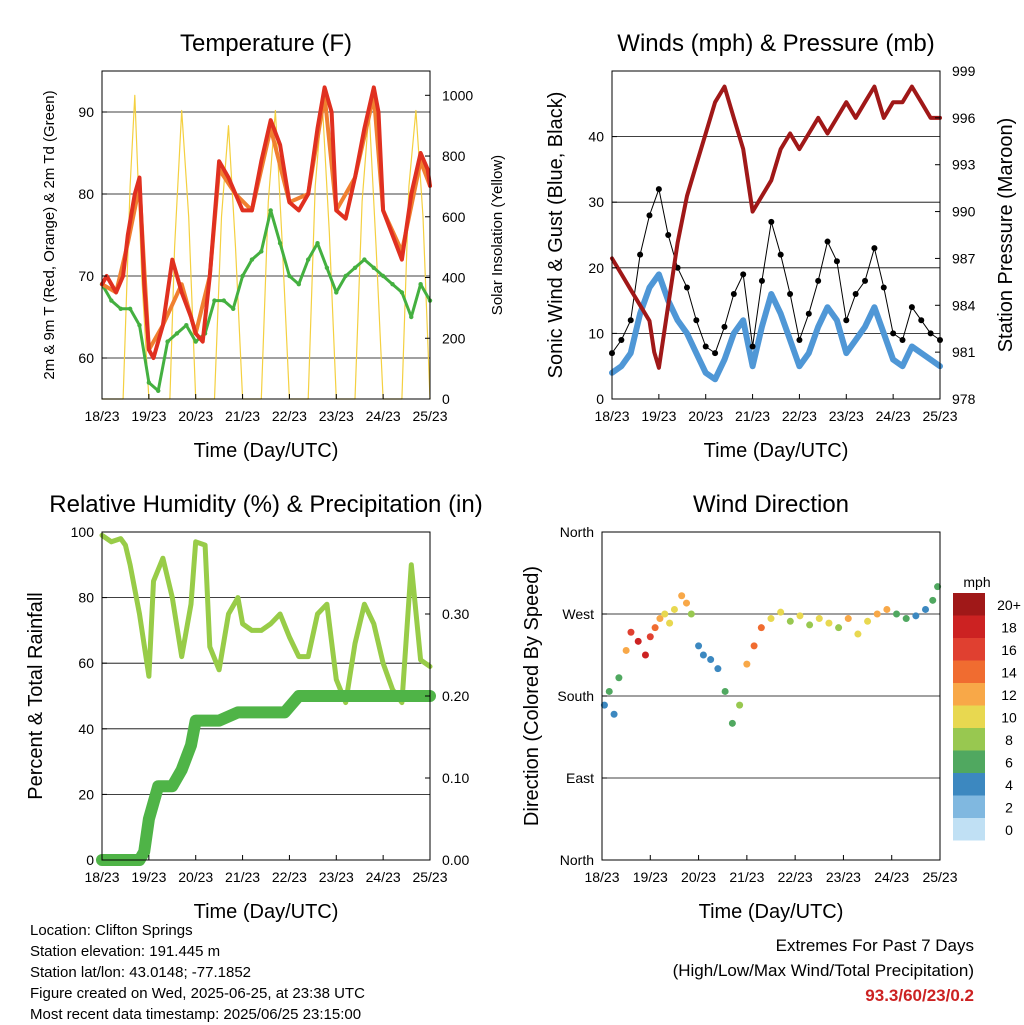 This screenshot has height=1025, width=1024. What do you see at coordinates (846, 416) in the screenshot?
I see `winds-xtick-label: 23/23` at bounding box center [846, 416].